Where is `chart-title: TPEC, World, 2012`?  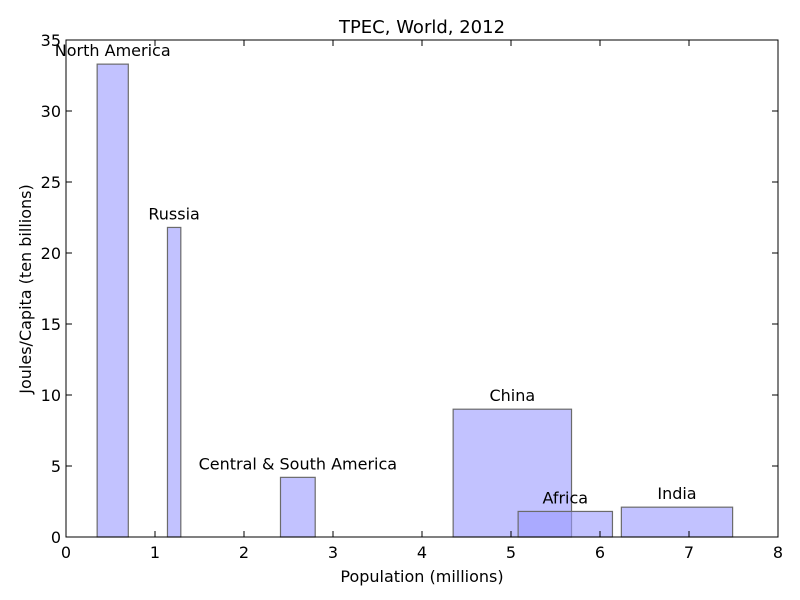
chart-title: TPEC, World, 2012 is located at coordinates (421, 27).